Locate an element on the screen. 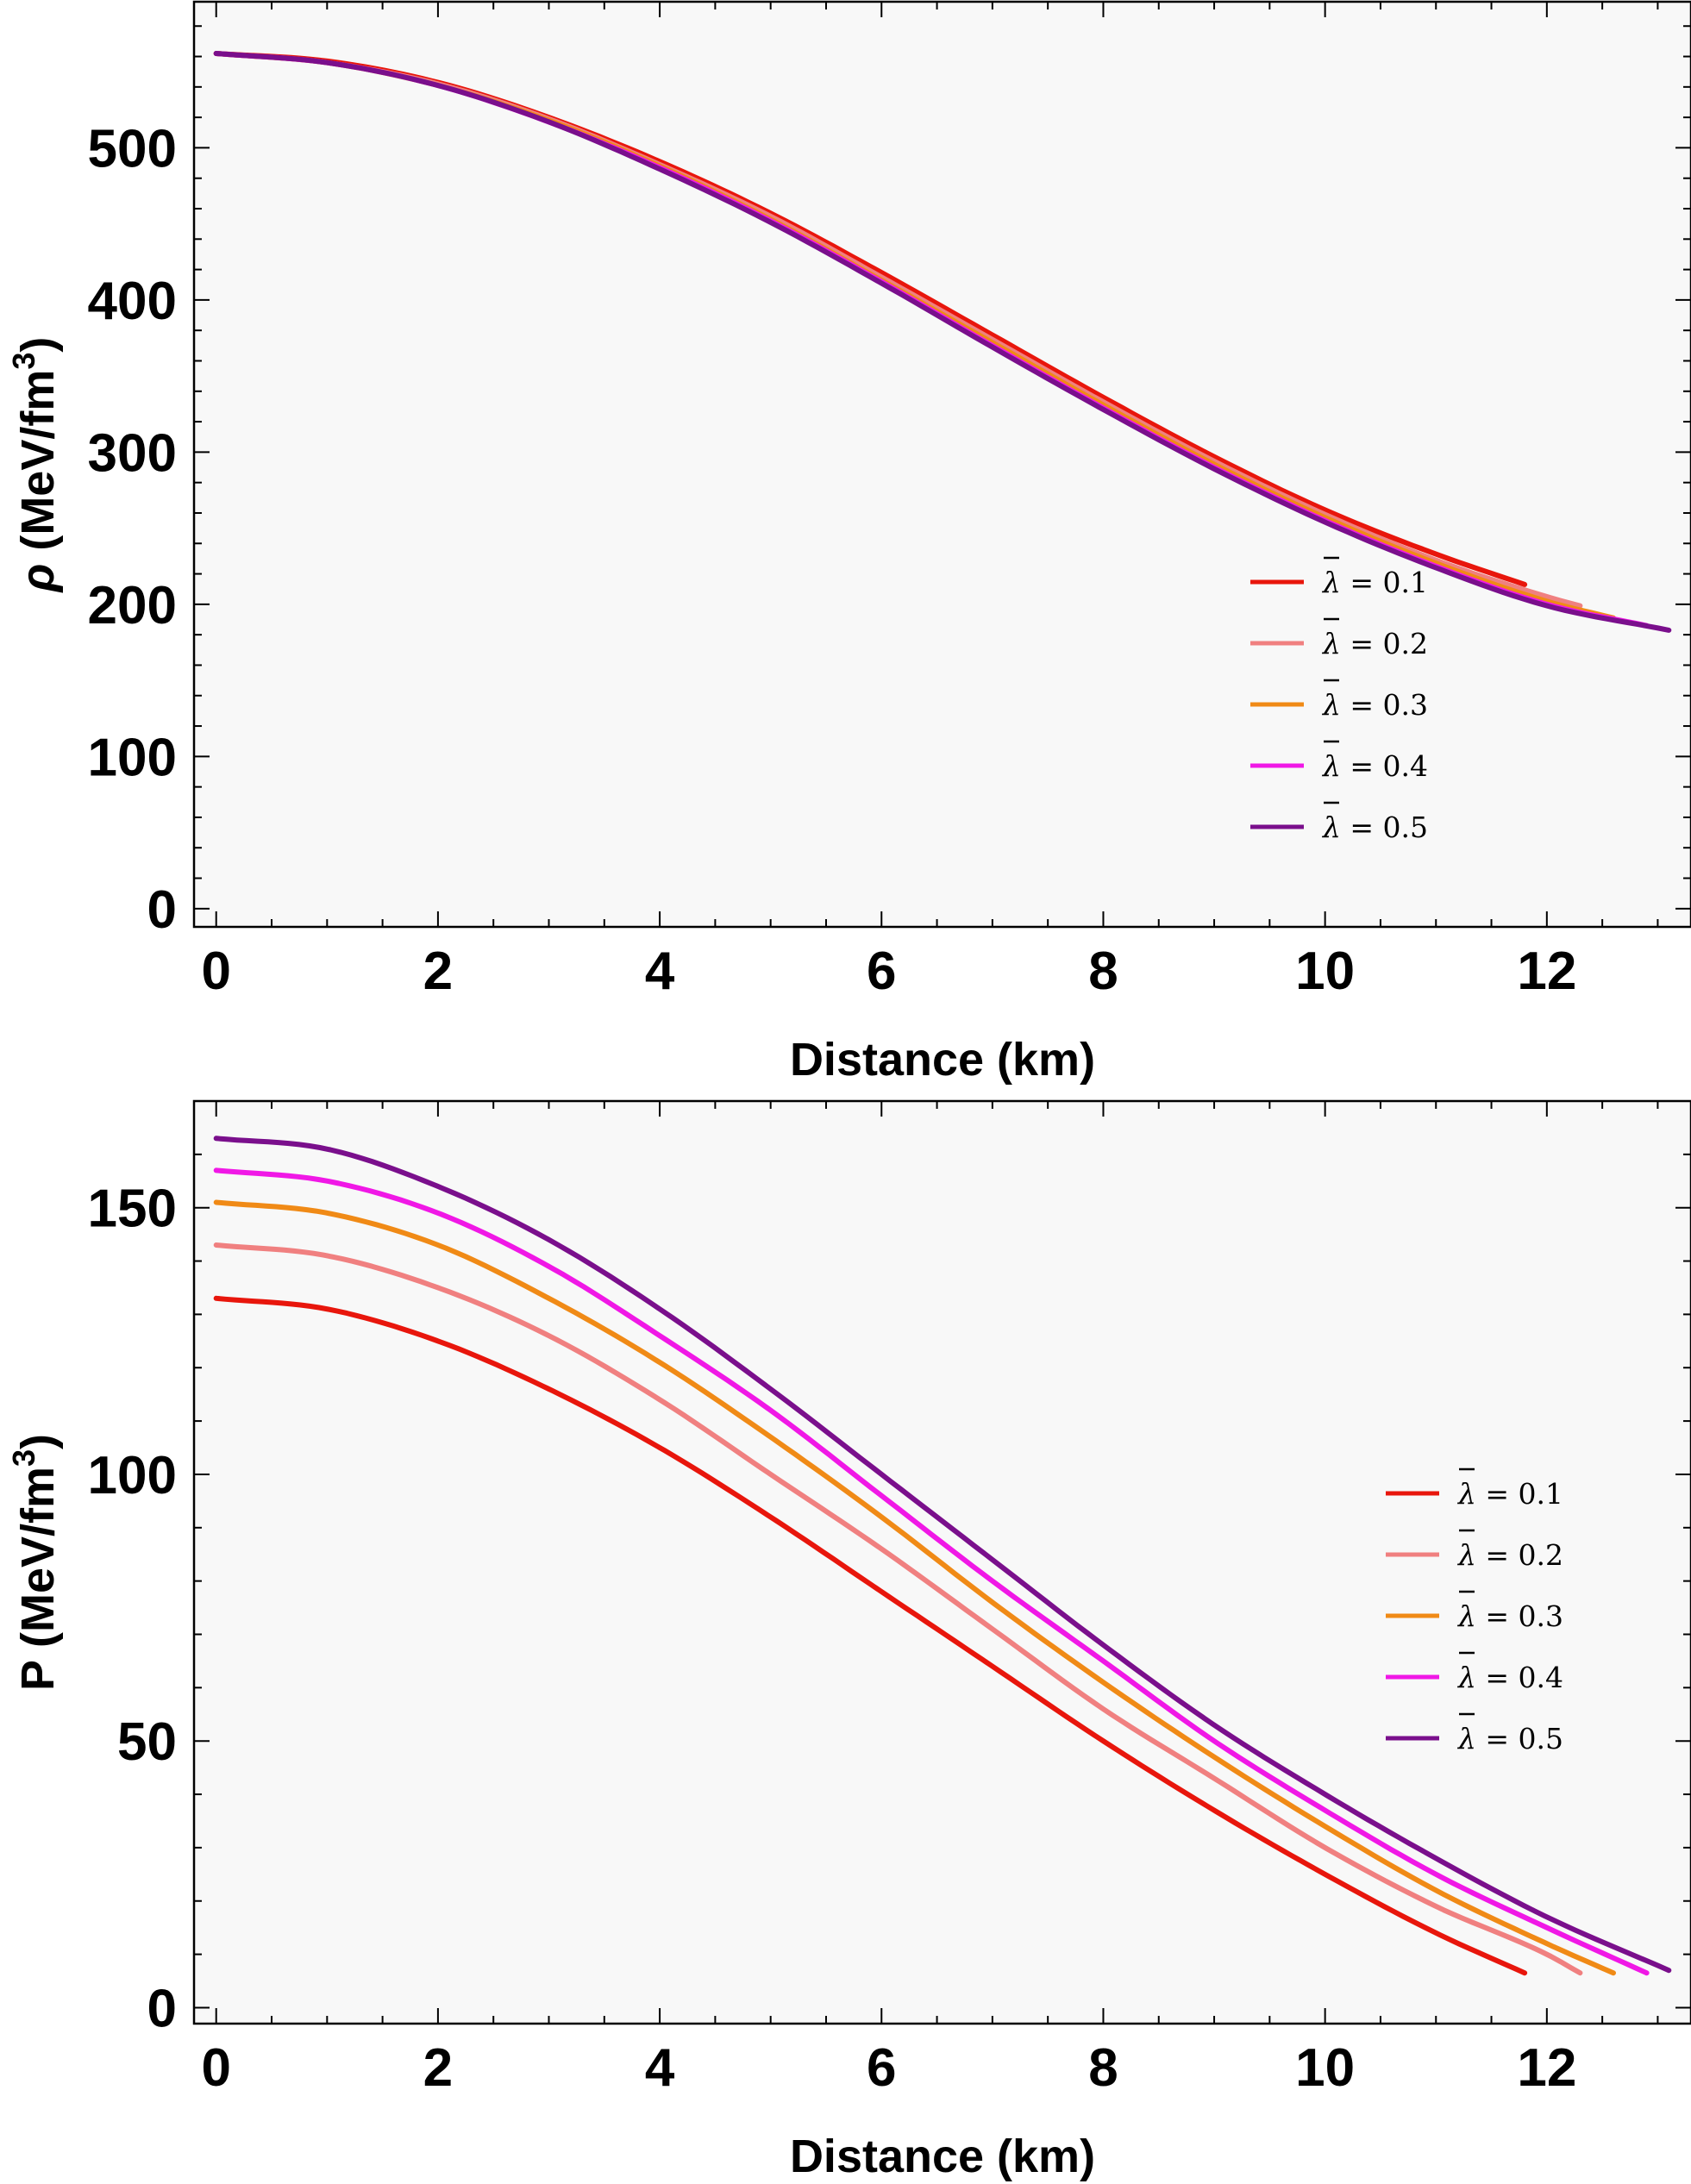 The image size is (1691, 2184). y-axis-title: P (MeV/fm3) is located at coordinates (35, 1563).